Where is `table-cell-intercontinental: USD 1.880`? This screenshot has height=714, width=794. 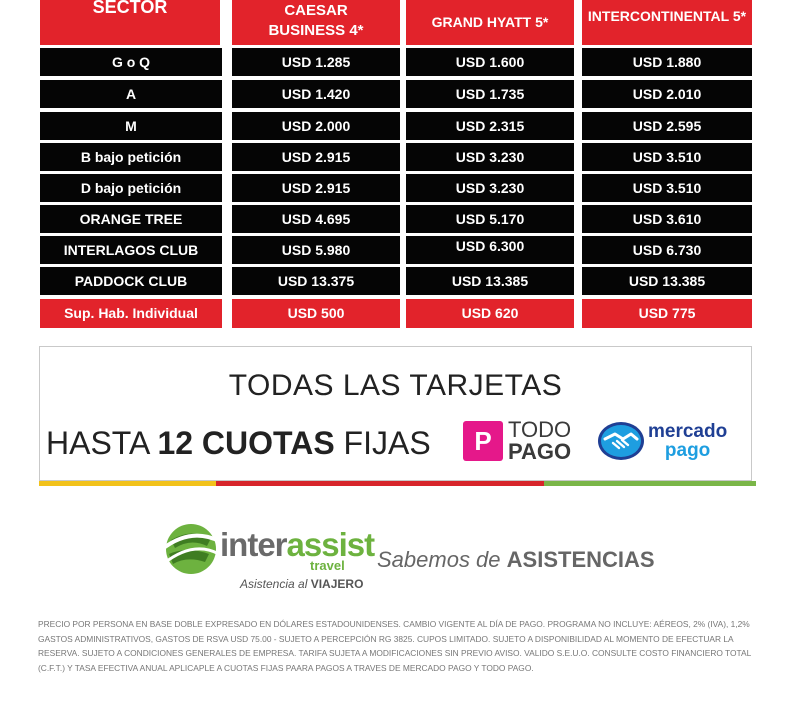 table-cell-intercontinental: USD 1.880 is located at coordinates (667, 62).